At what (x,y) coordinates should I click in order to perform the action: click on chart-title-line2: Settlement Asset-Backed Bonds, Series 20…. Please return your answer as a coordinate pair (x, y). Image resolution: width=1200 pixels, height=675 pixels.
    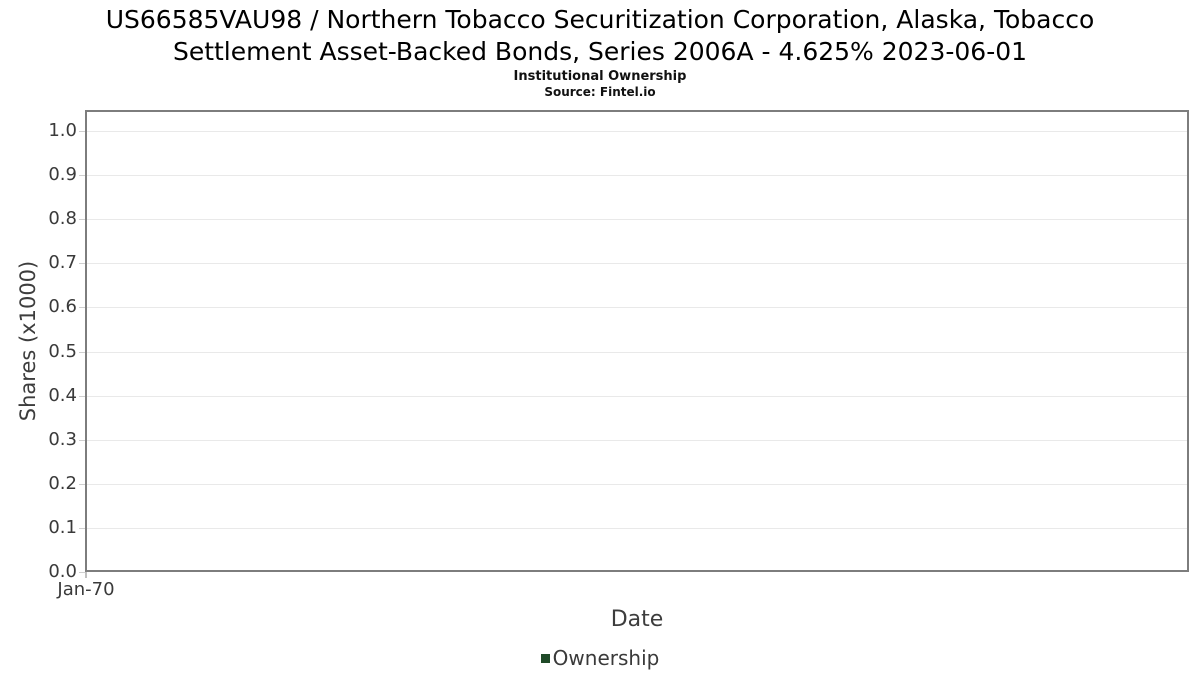
    Looking at the image, I should click on (600, 51).